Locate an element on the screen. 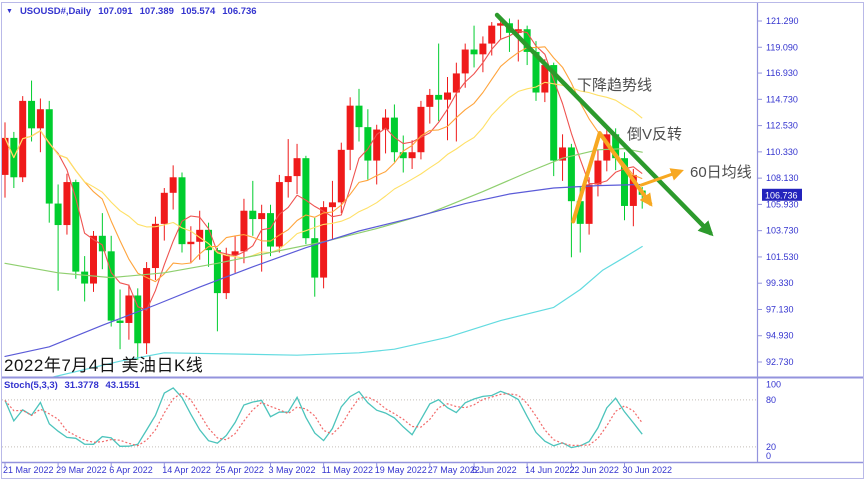 The height and width of the screenshot is (480, 865). ma60-pointer-arrow is located at coordinates (661, 177).